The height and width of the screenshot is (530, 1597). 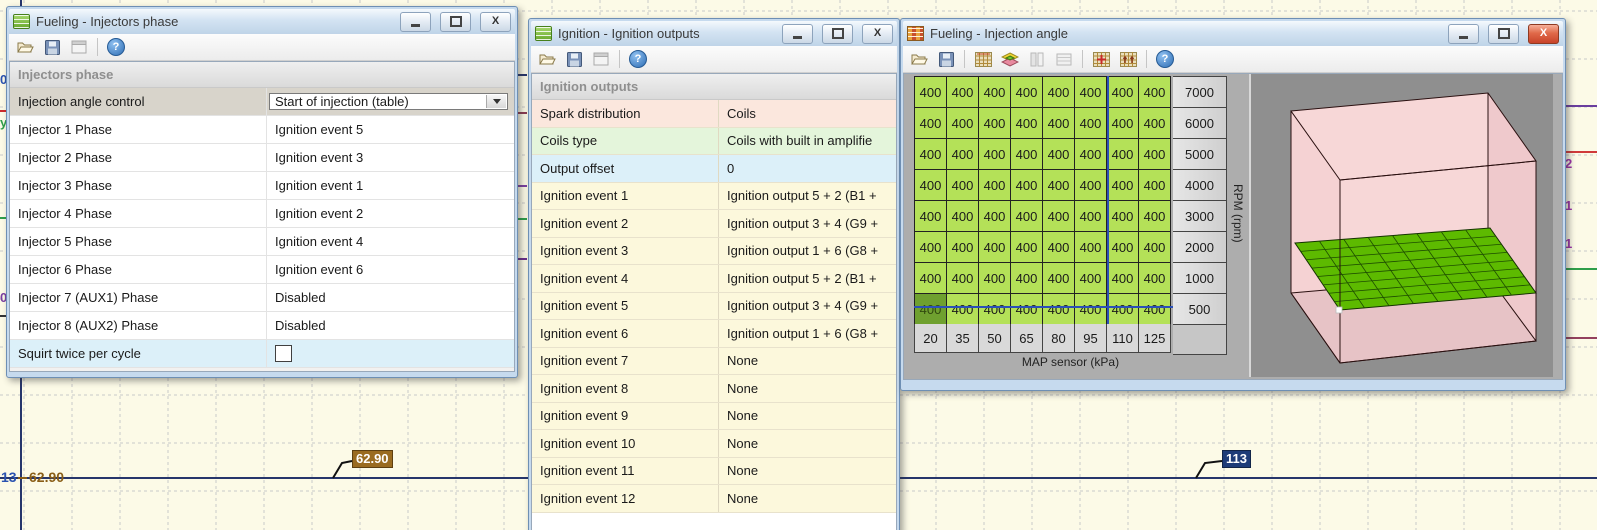 I want to click on table-cell-r1c0: 400, so click(x=931, y=123).